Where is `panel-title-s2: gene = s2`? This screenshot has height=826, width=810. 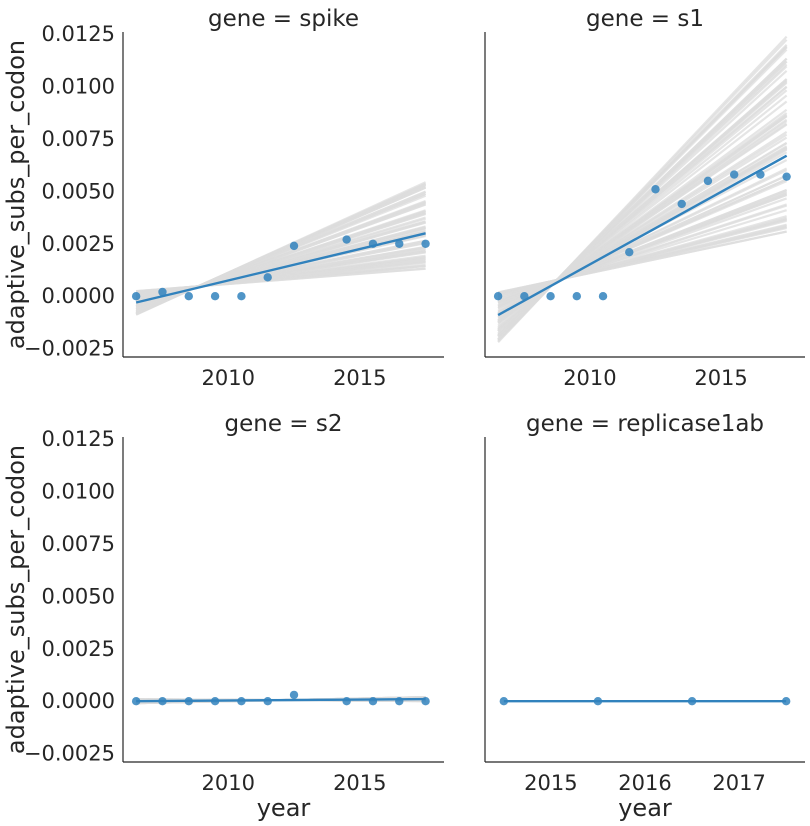
panel-title-s2: gene = s2 is located at coordinates (284, 424).